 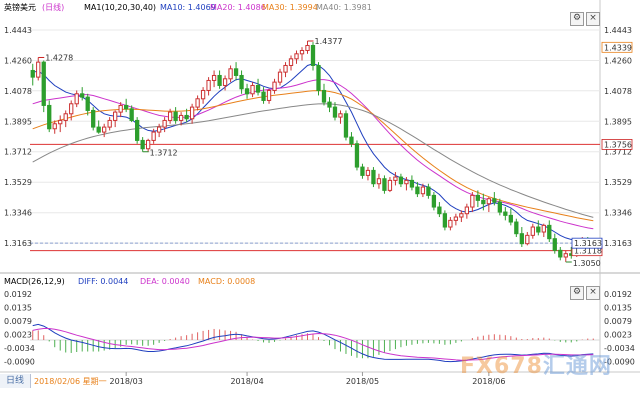 I want to click on price-annotation: 1.4278, so click(x=59, y=57).